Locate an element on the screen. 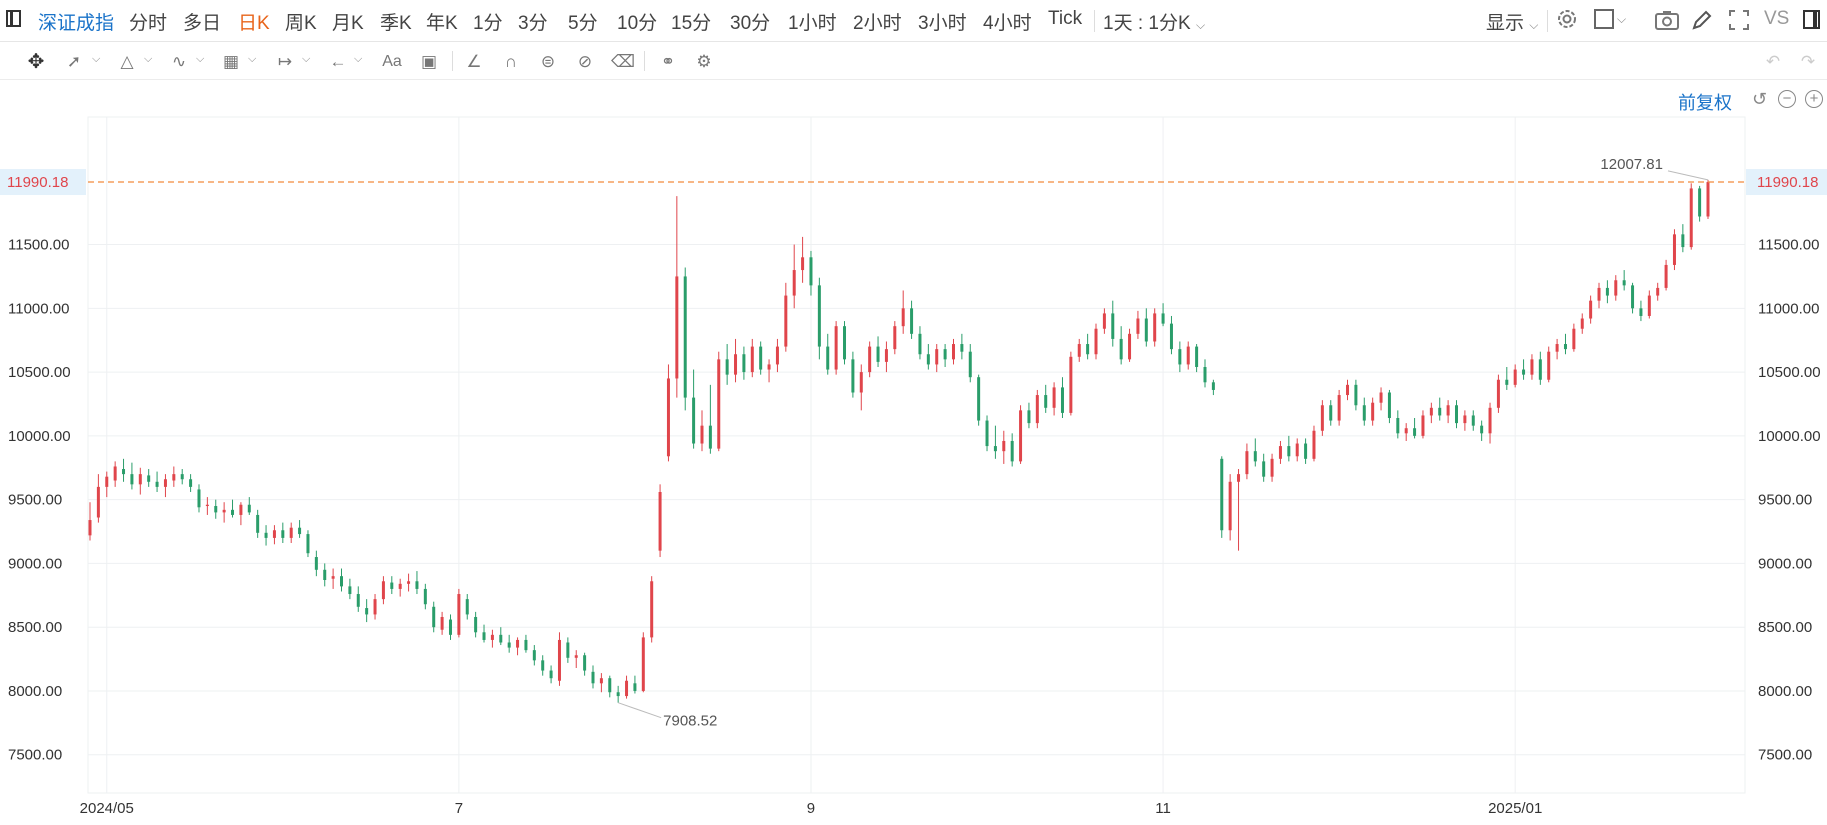 The image size is (1827, 825). fib-tool-icon: ▦ is located at coordinates (231, 61).